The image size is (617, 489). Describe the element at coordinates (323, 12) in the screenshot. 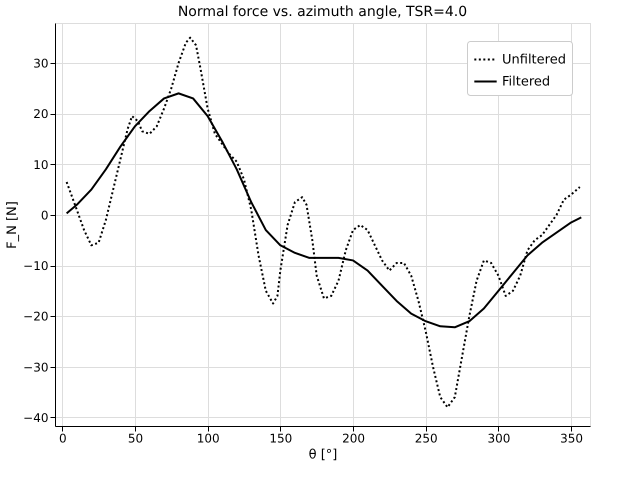

I see `chart-title: Normal force vs. azimuth angle, TSR=4.0` at that location.